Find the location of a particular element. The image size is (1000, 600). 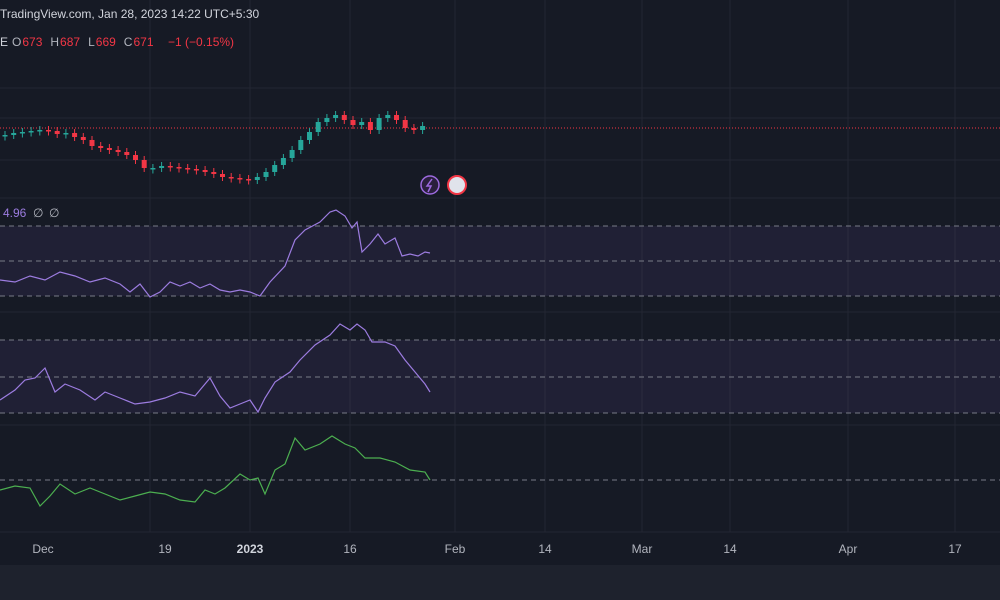

event-icon is located at coordinates (430, 185).